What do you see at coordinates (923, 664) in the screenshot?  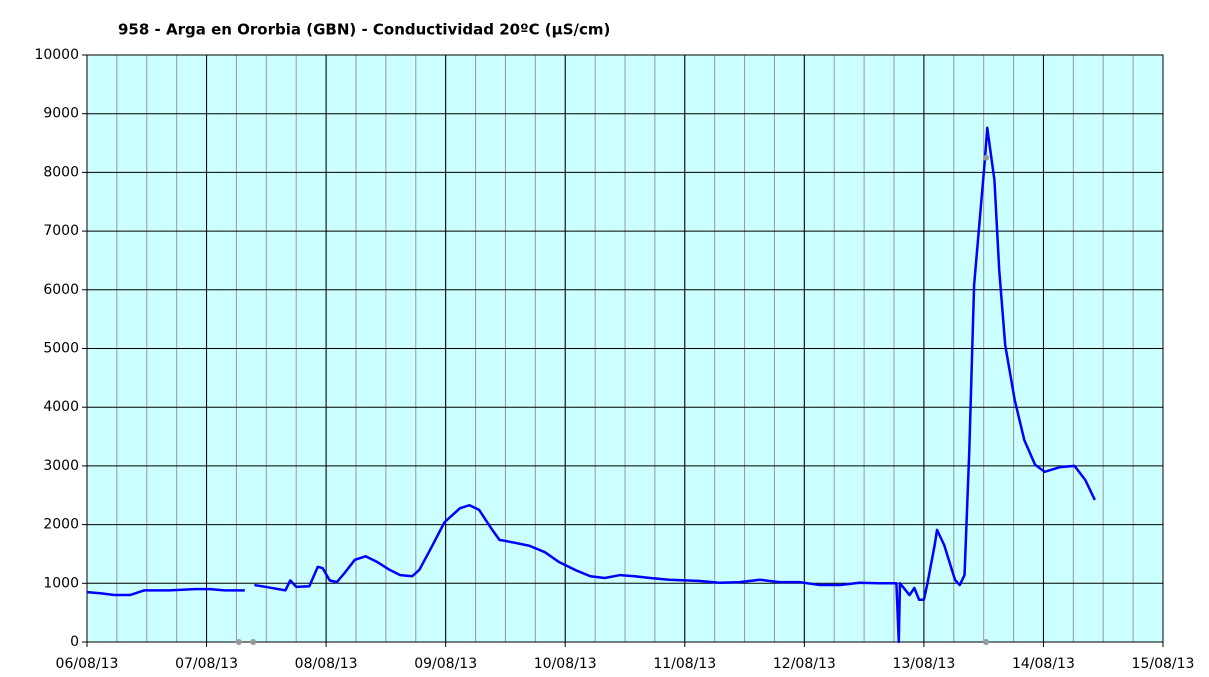 I see `x-tick-label: 13/08/13` at bounding box center [923, 664].